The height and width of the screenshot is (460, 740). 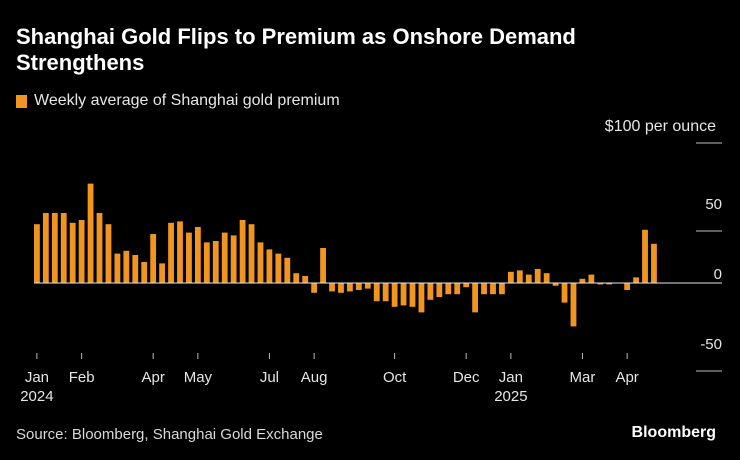 I want to click on ytick-label: -50, so click(x=711, y=344).